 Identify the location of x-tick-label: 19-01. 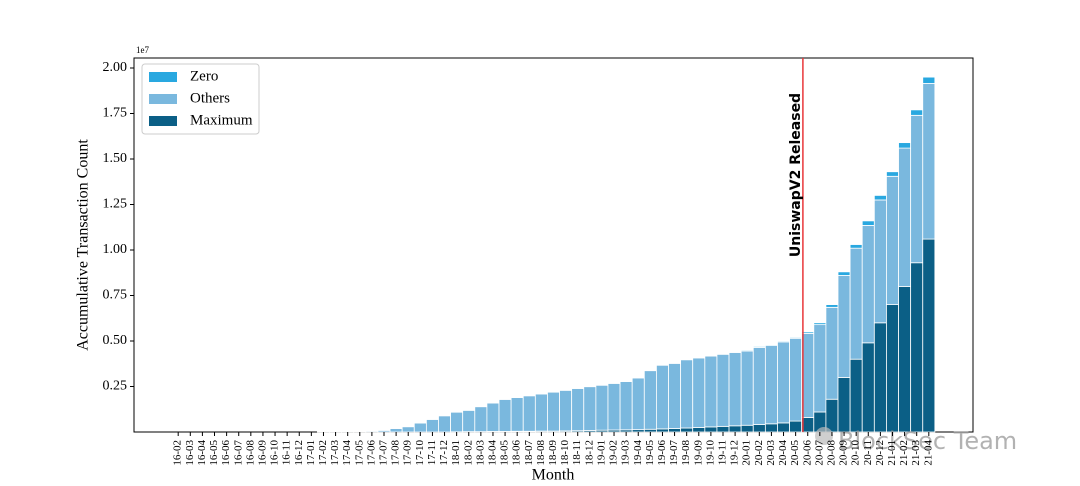
(601, 453).